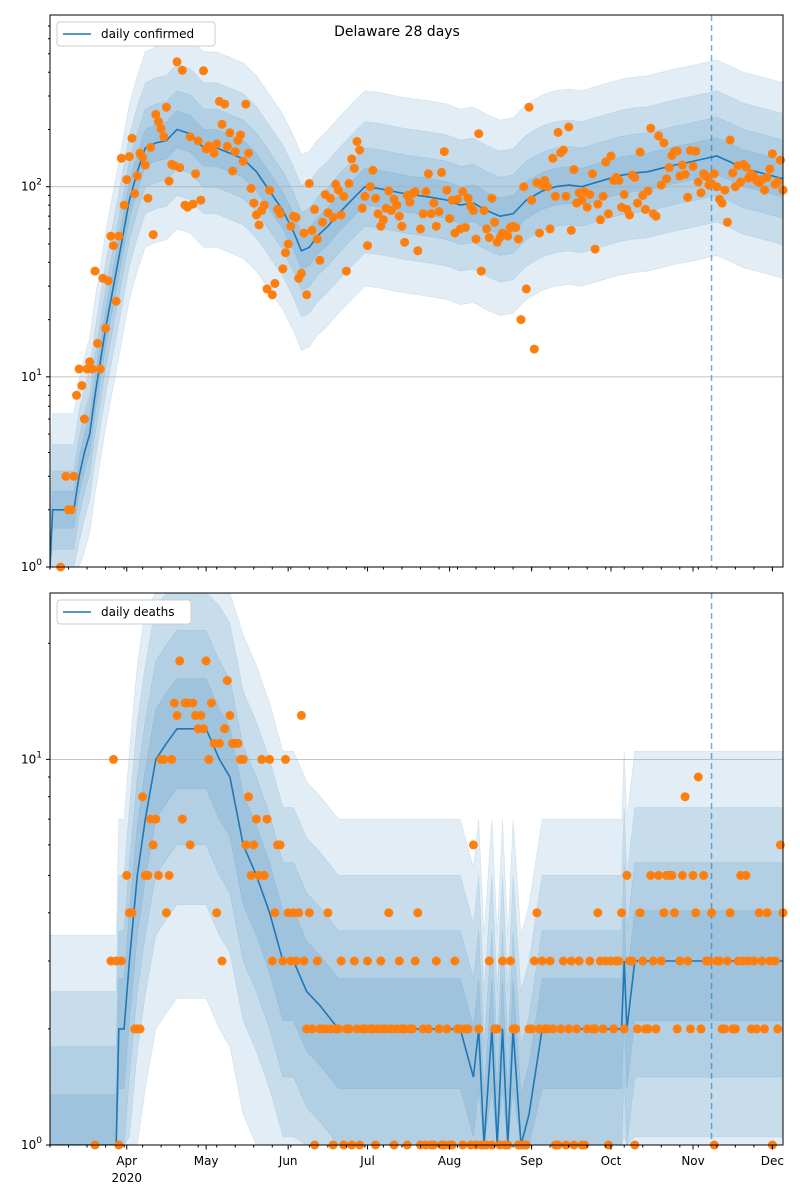 The image size is (800, 1200). Describe the element at coordinates (411, 569) in the screenshot. I see `confirmed-x-axis` at that location.